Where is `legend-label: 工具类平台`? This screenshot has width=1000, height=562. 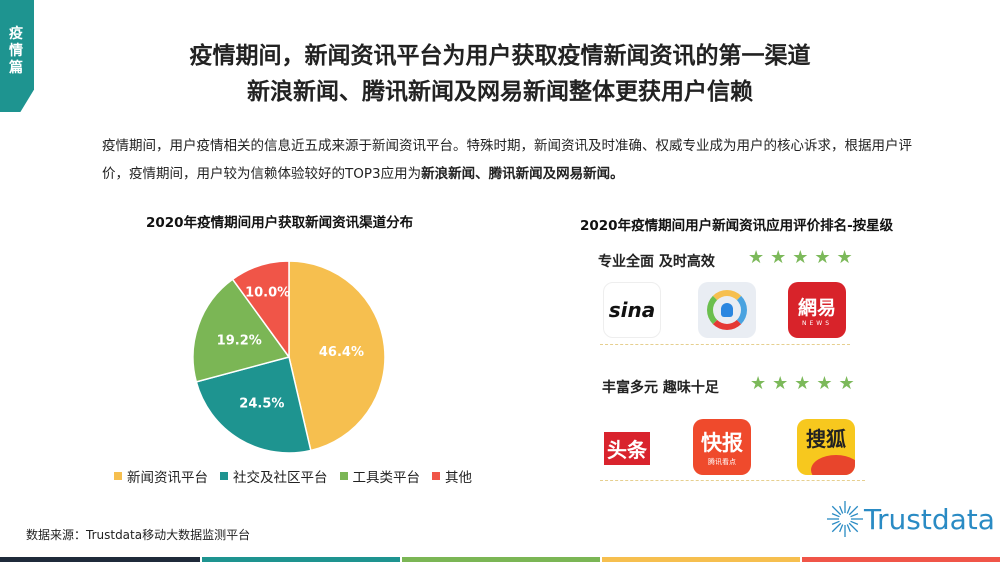
legend-label: 工具类平台 is located at coordinates (386, 478).